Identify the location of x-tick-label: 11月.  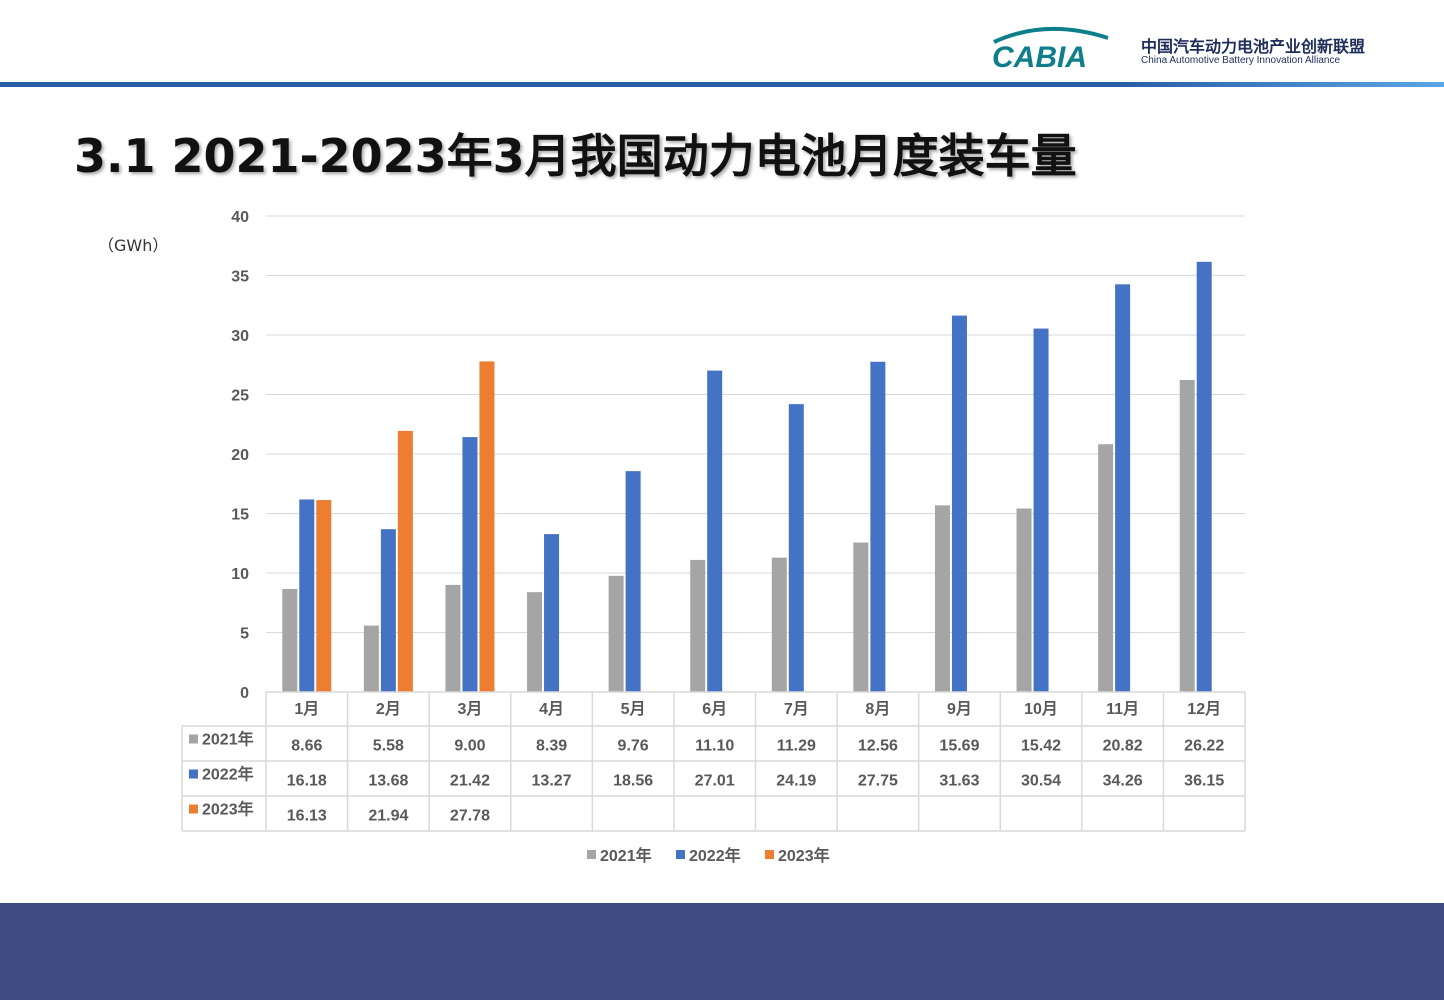
(1122, 709).